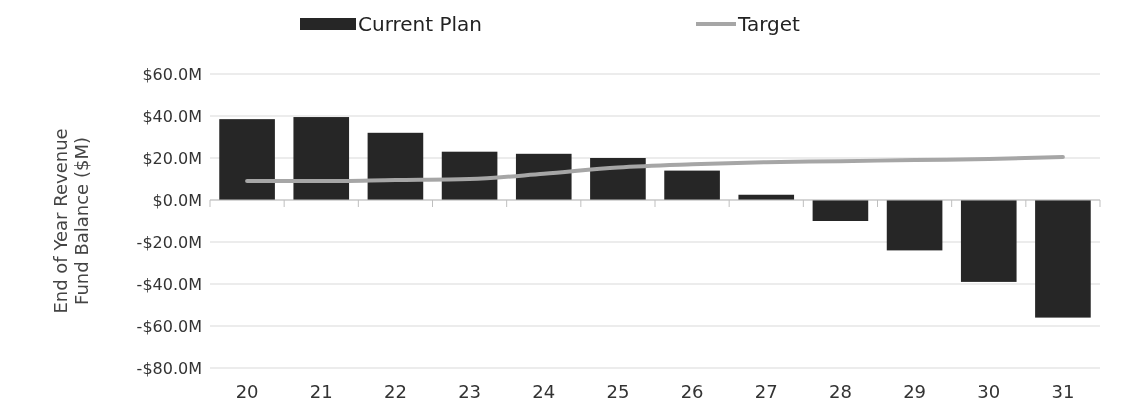  I want to click on x-tick-label: 25, so click(618, 391).